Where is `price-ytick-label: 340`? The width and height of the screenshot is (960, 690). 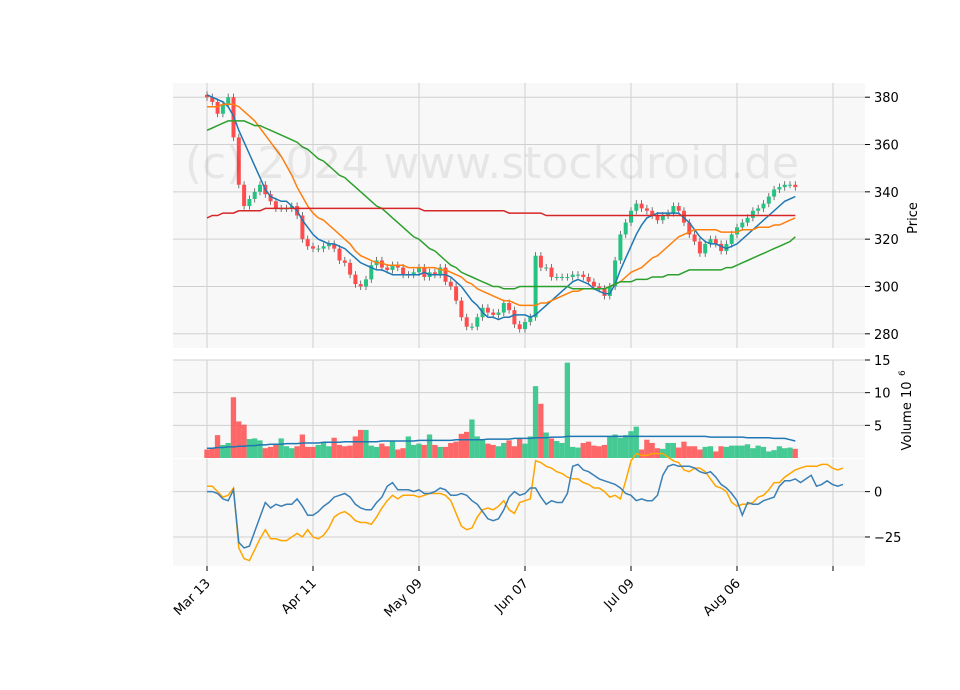 price-ytick-label: 340 is located at coordinates (886, 193).